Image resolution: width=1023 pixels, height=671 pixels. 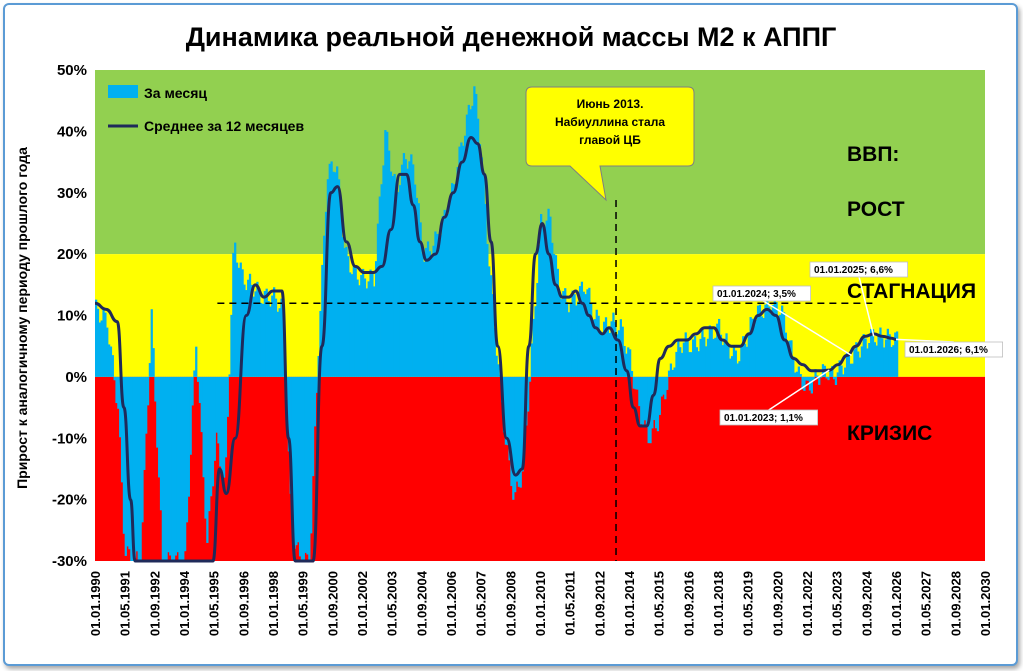 I want to click on x-tick-label: 01.05.2027, so click(x=926, y=603).